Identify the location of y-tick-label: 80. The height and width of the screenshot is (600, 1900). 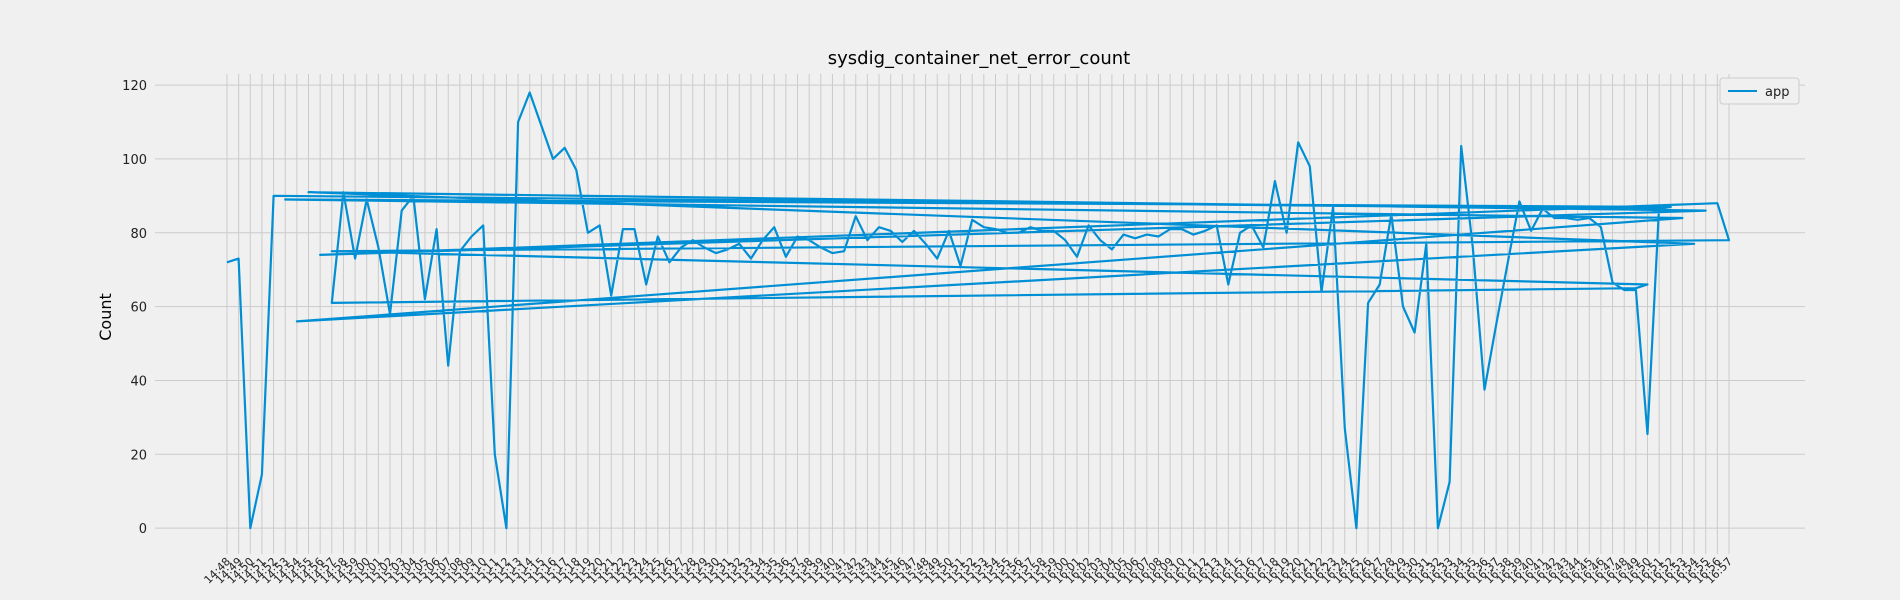
(138, 234).